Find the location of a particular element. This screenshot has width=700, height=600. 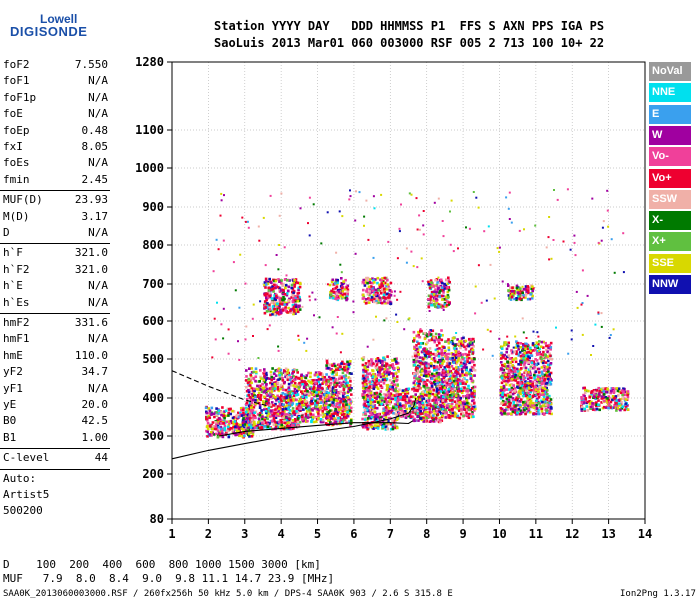

param-row-b1: B1 1.00 is located at coordinates (55, 439).